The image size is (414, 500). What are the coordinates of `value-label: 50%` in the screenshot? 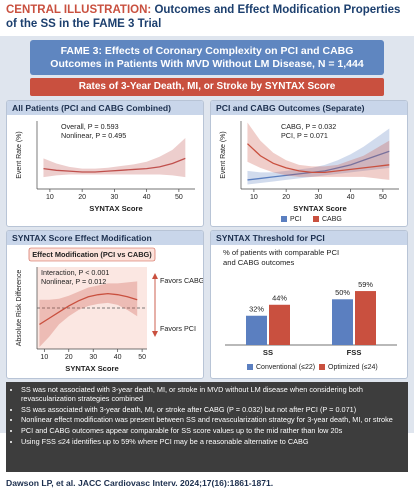 It's located at (342, 292).